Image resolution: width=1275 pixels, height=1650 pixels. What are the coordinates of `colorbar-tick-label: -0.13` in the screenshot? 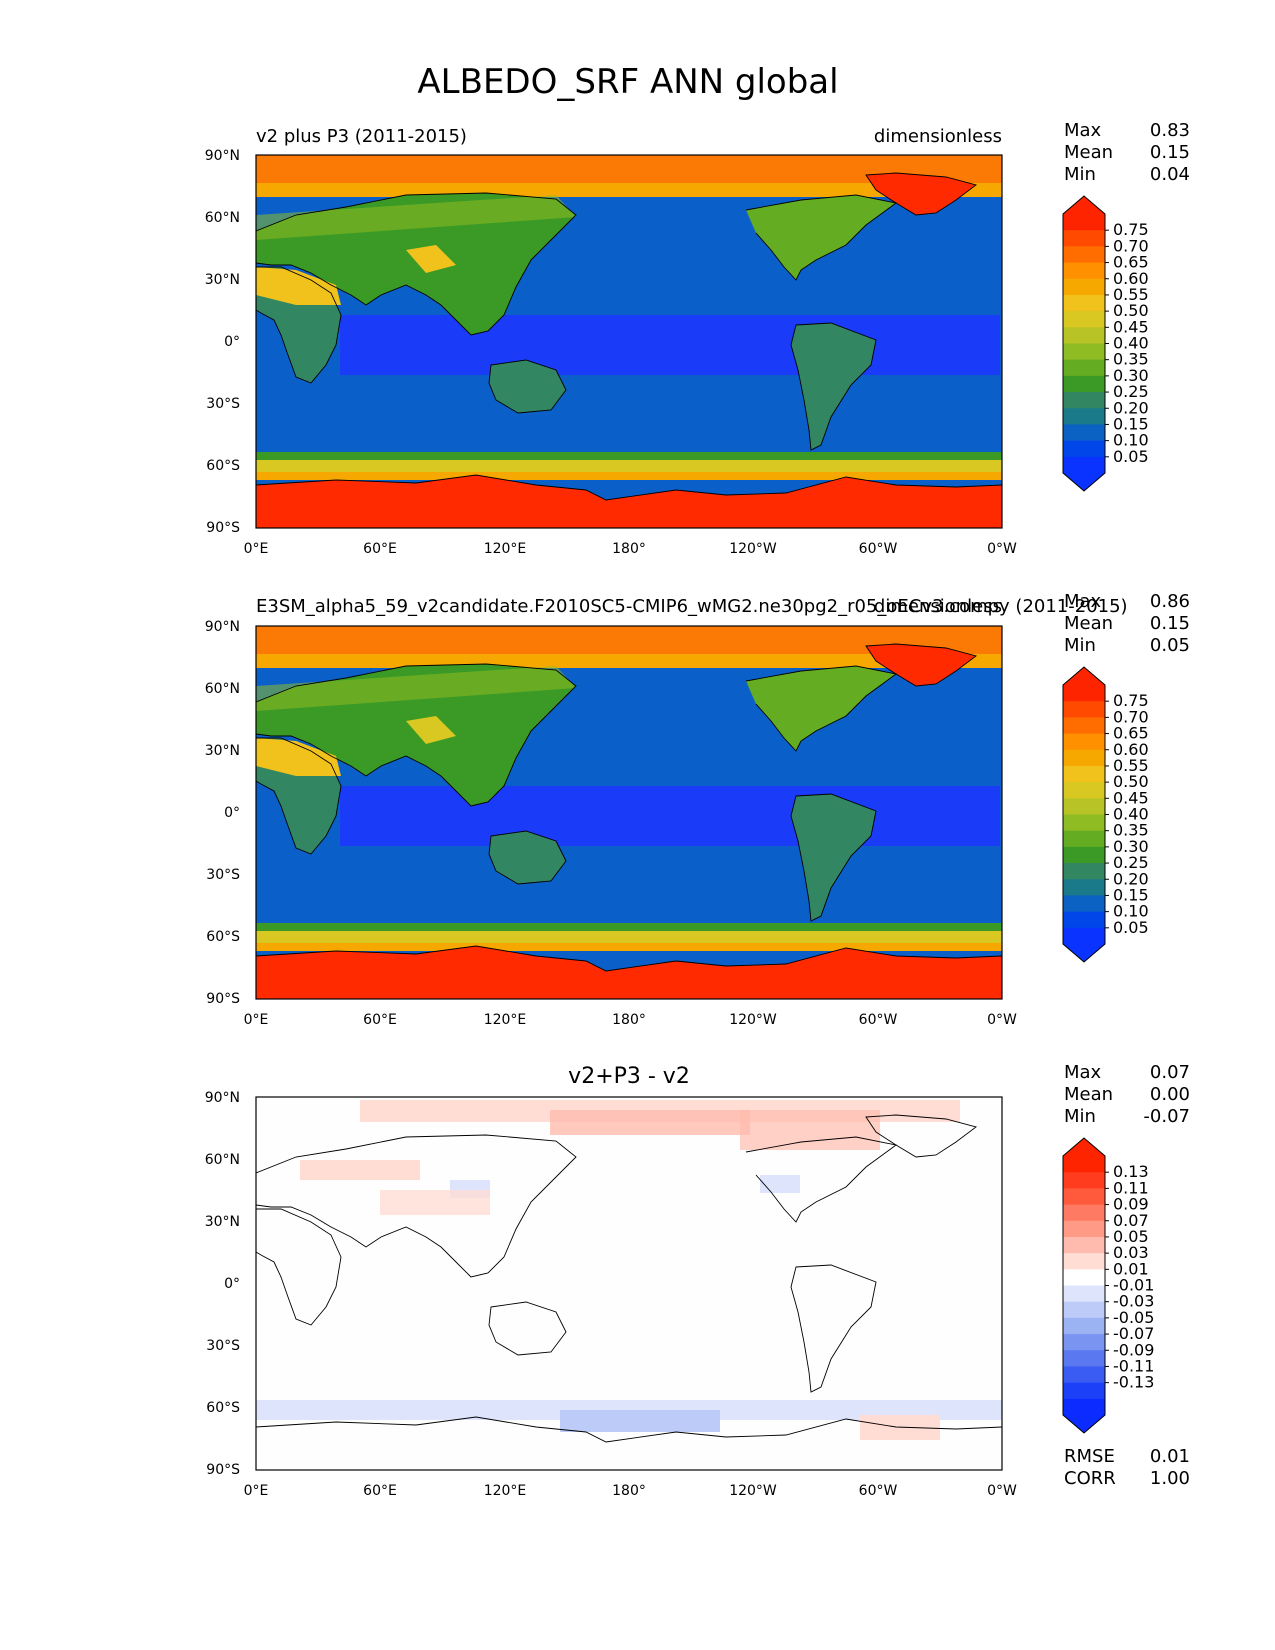 It's located at (1133, 1382).